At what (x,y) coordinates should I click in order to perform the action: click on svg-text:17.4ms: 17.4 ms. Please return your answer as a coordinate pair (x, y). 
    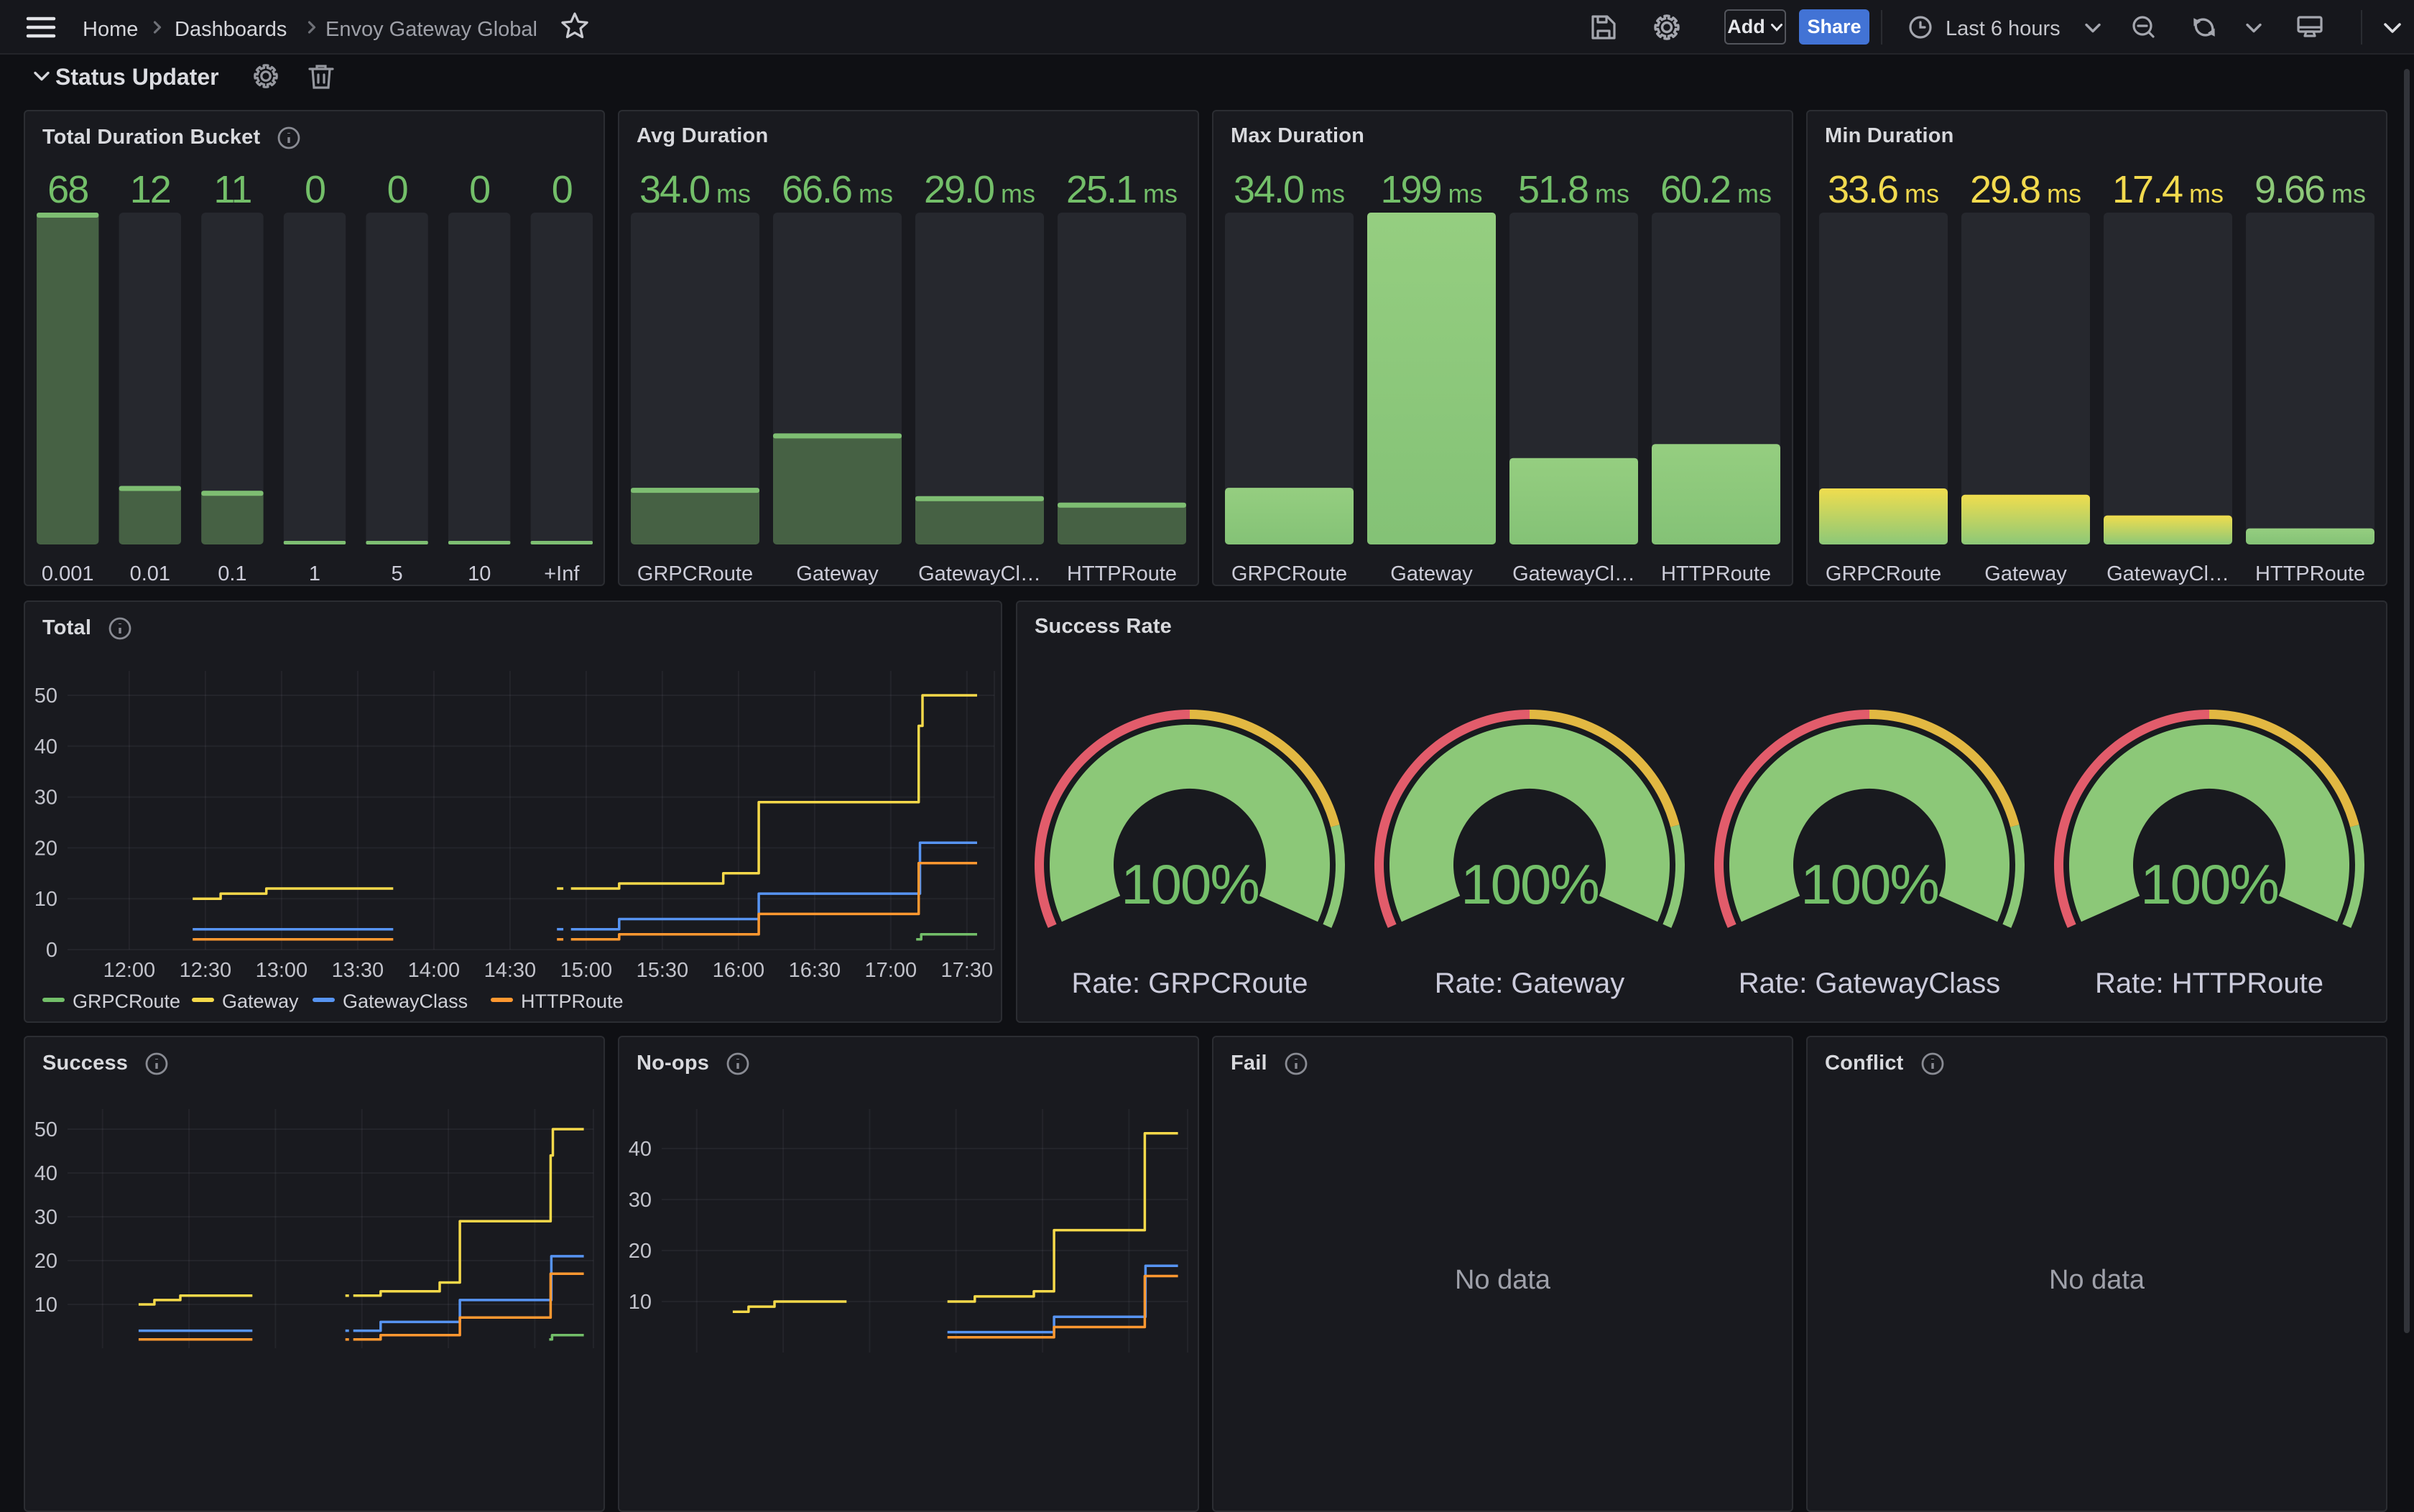
    Looking at the image, I should click on (2168, 189).